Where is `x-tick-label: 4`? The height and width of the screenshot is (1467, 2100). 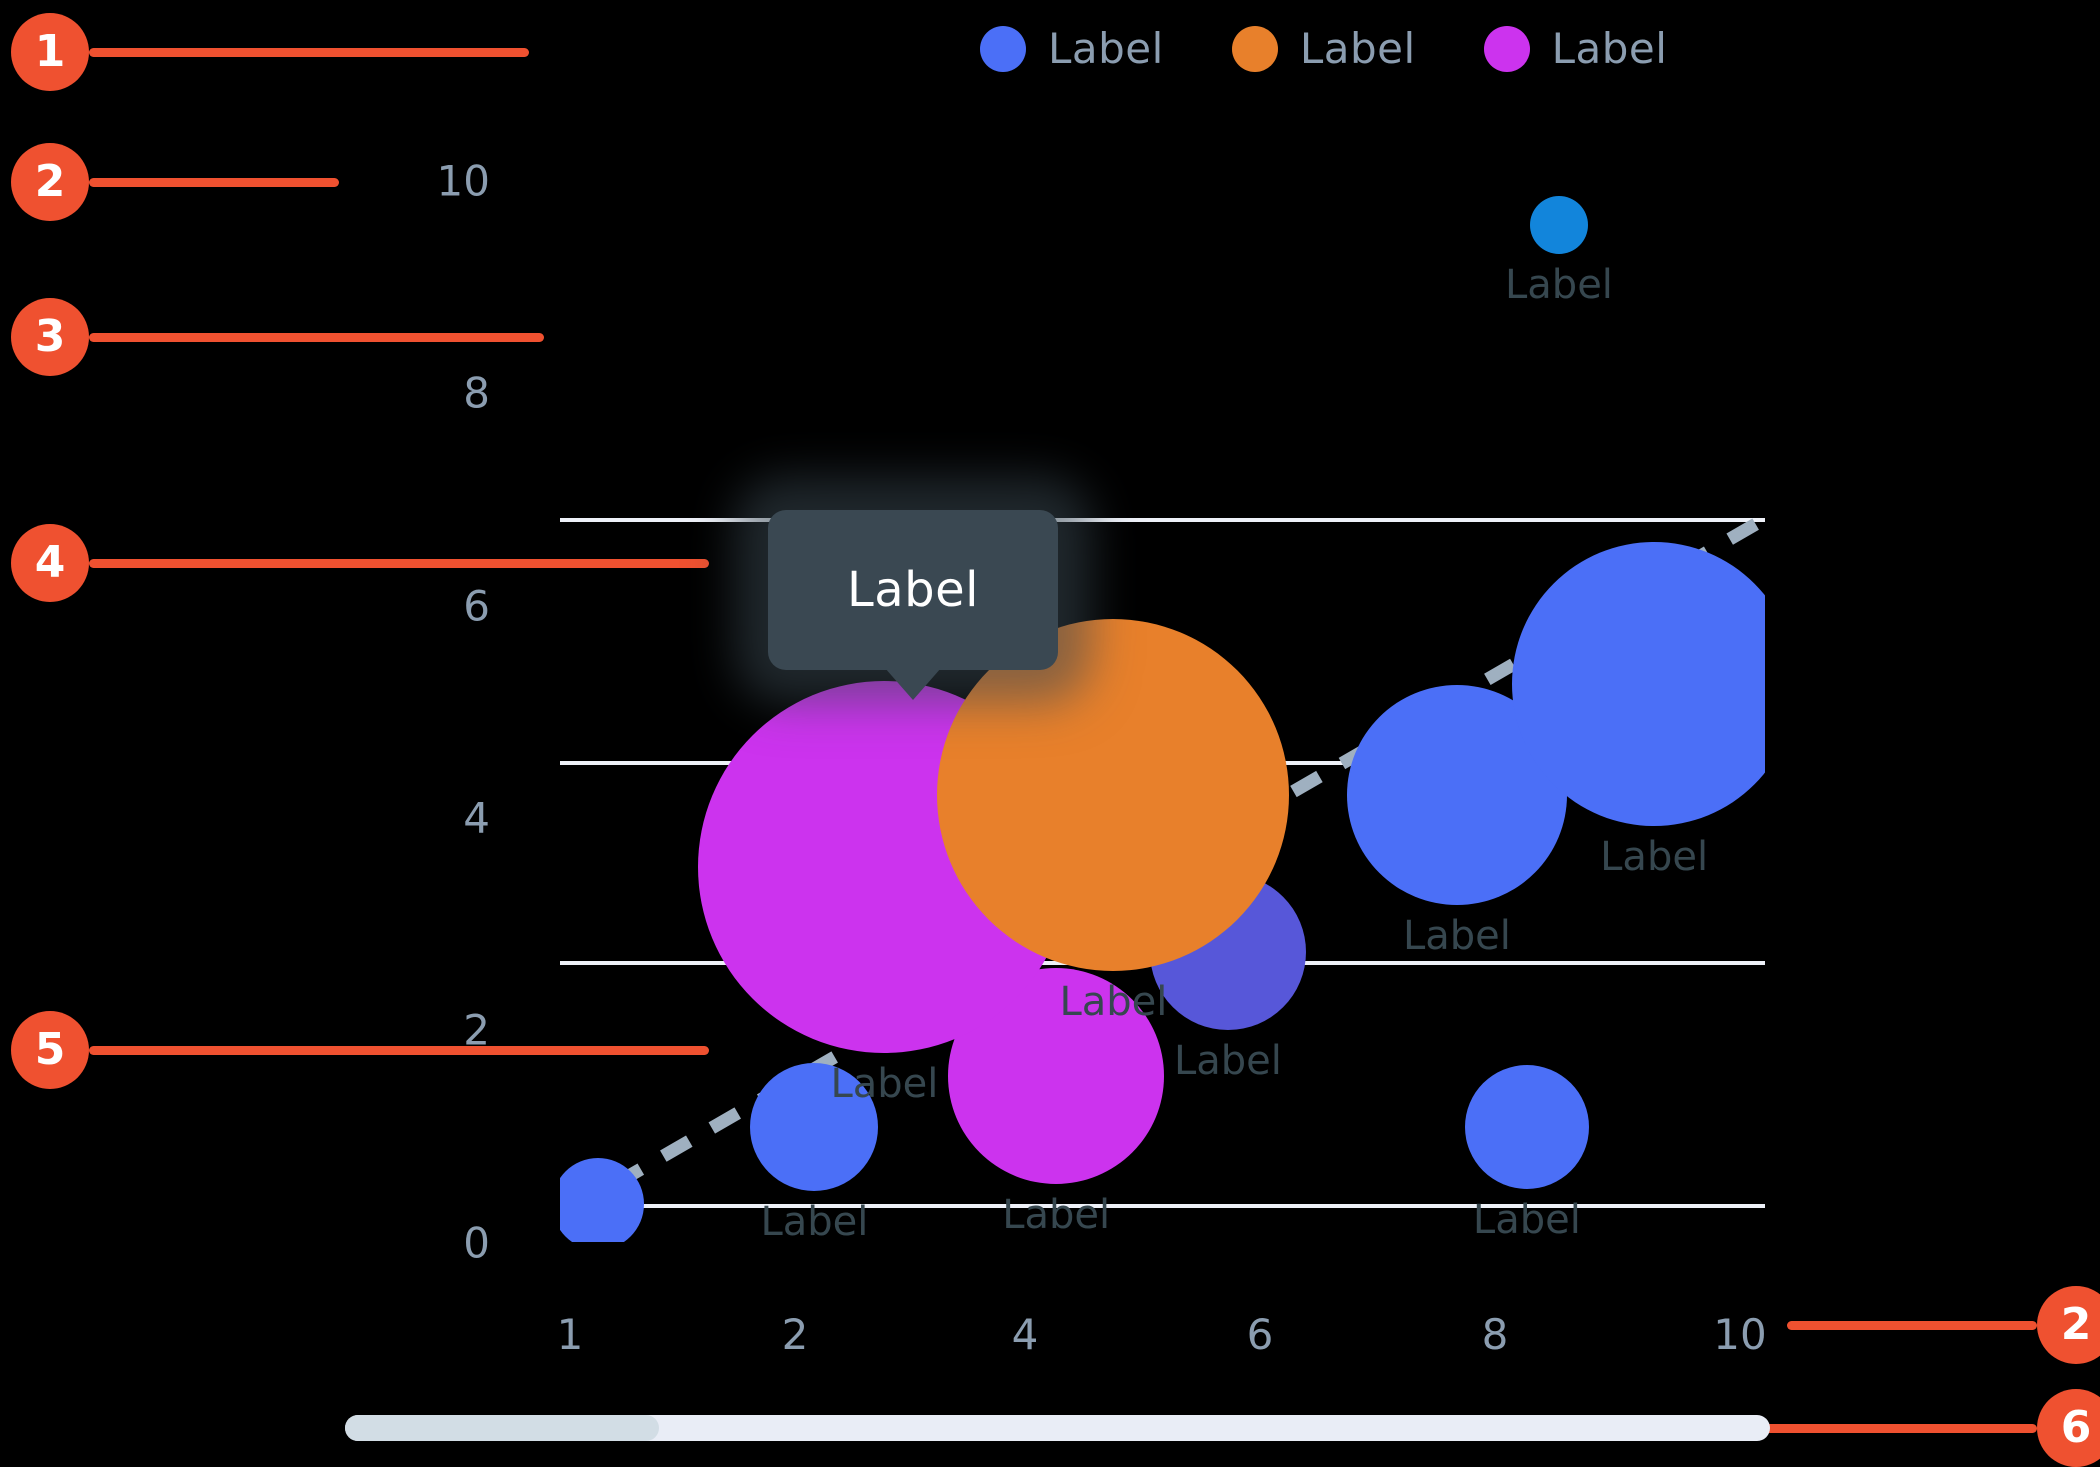
x-tick-label: 4 is located at coordinates (1025, 1334).